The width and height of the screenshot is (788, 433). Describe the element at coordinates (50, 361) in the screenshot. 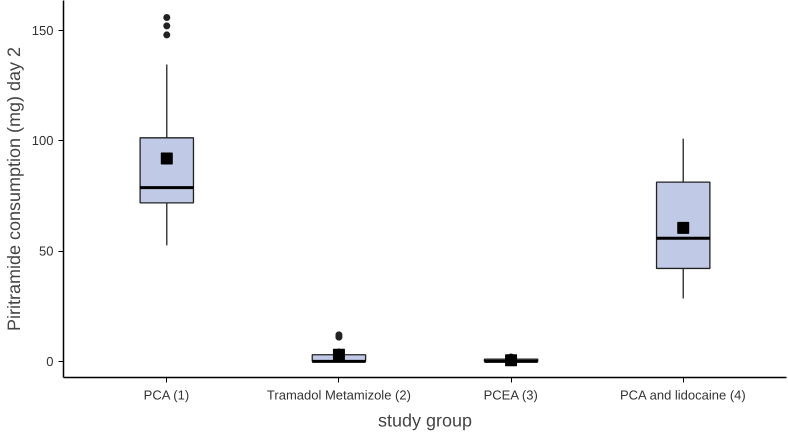

I see `y-tick-label: 0` at that location.